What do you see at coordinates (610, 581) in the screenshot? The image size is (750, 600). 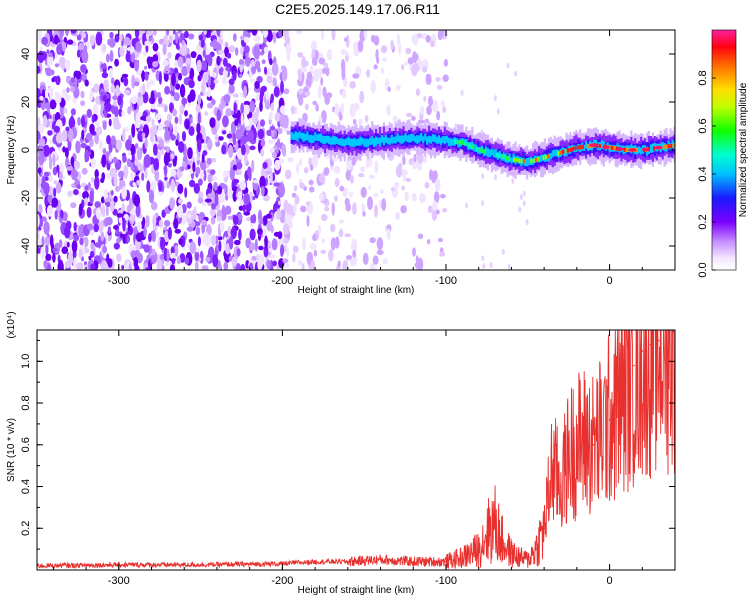 I see `x-tick-label: 0` at bounding box center [610, 581].